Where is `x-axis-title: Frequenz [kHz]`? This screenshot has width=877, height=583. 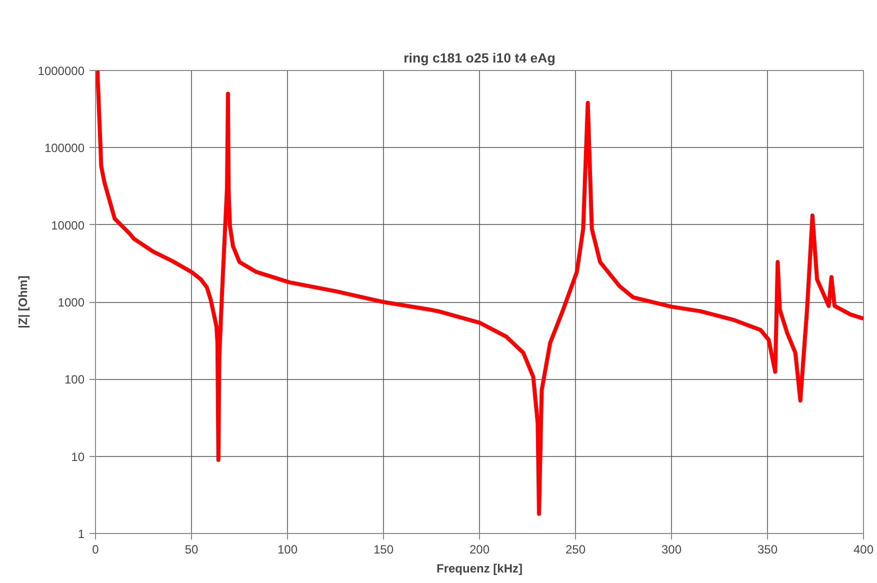 x-axis-title: Frequenz [kHz] is located at coordinates (479, 569).